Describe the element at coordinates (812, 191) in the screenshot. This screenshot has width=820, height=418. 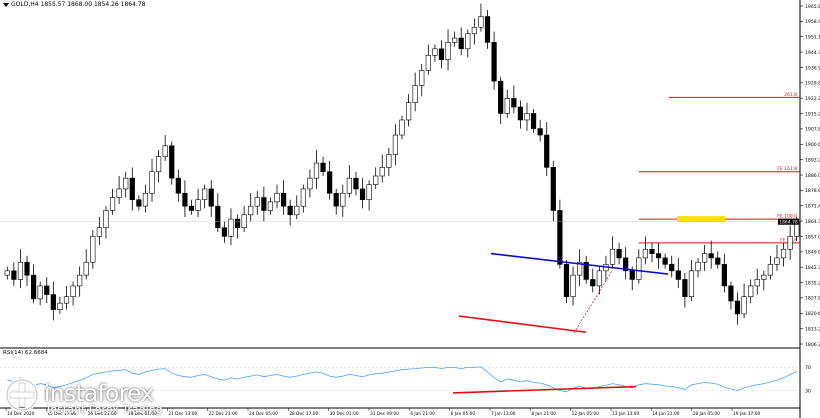
I see `price-tick-label: 1878.65` at that location.